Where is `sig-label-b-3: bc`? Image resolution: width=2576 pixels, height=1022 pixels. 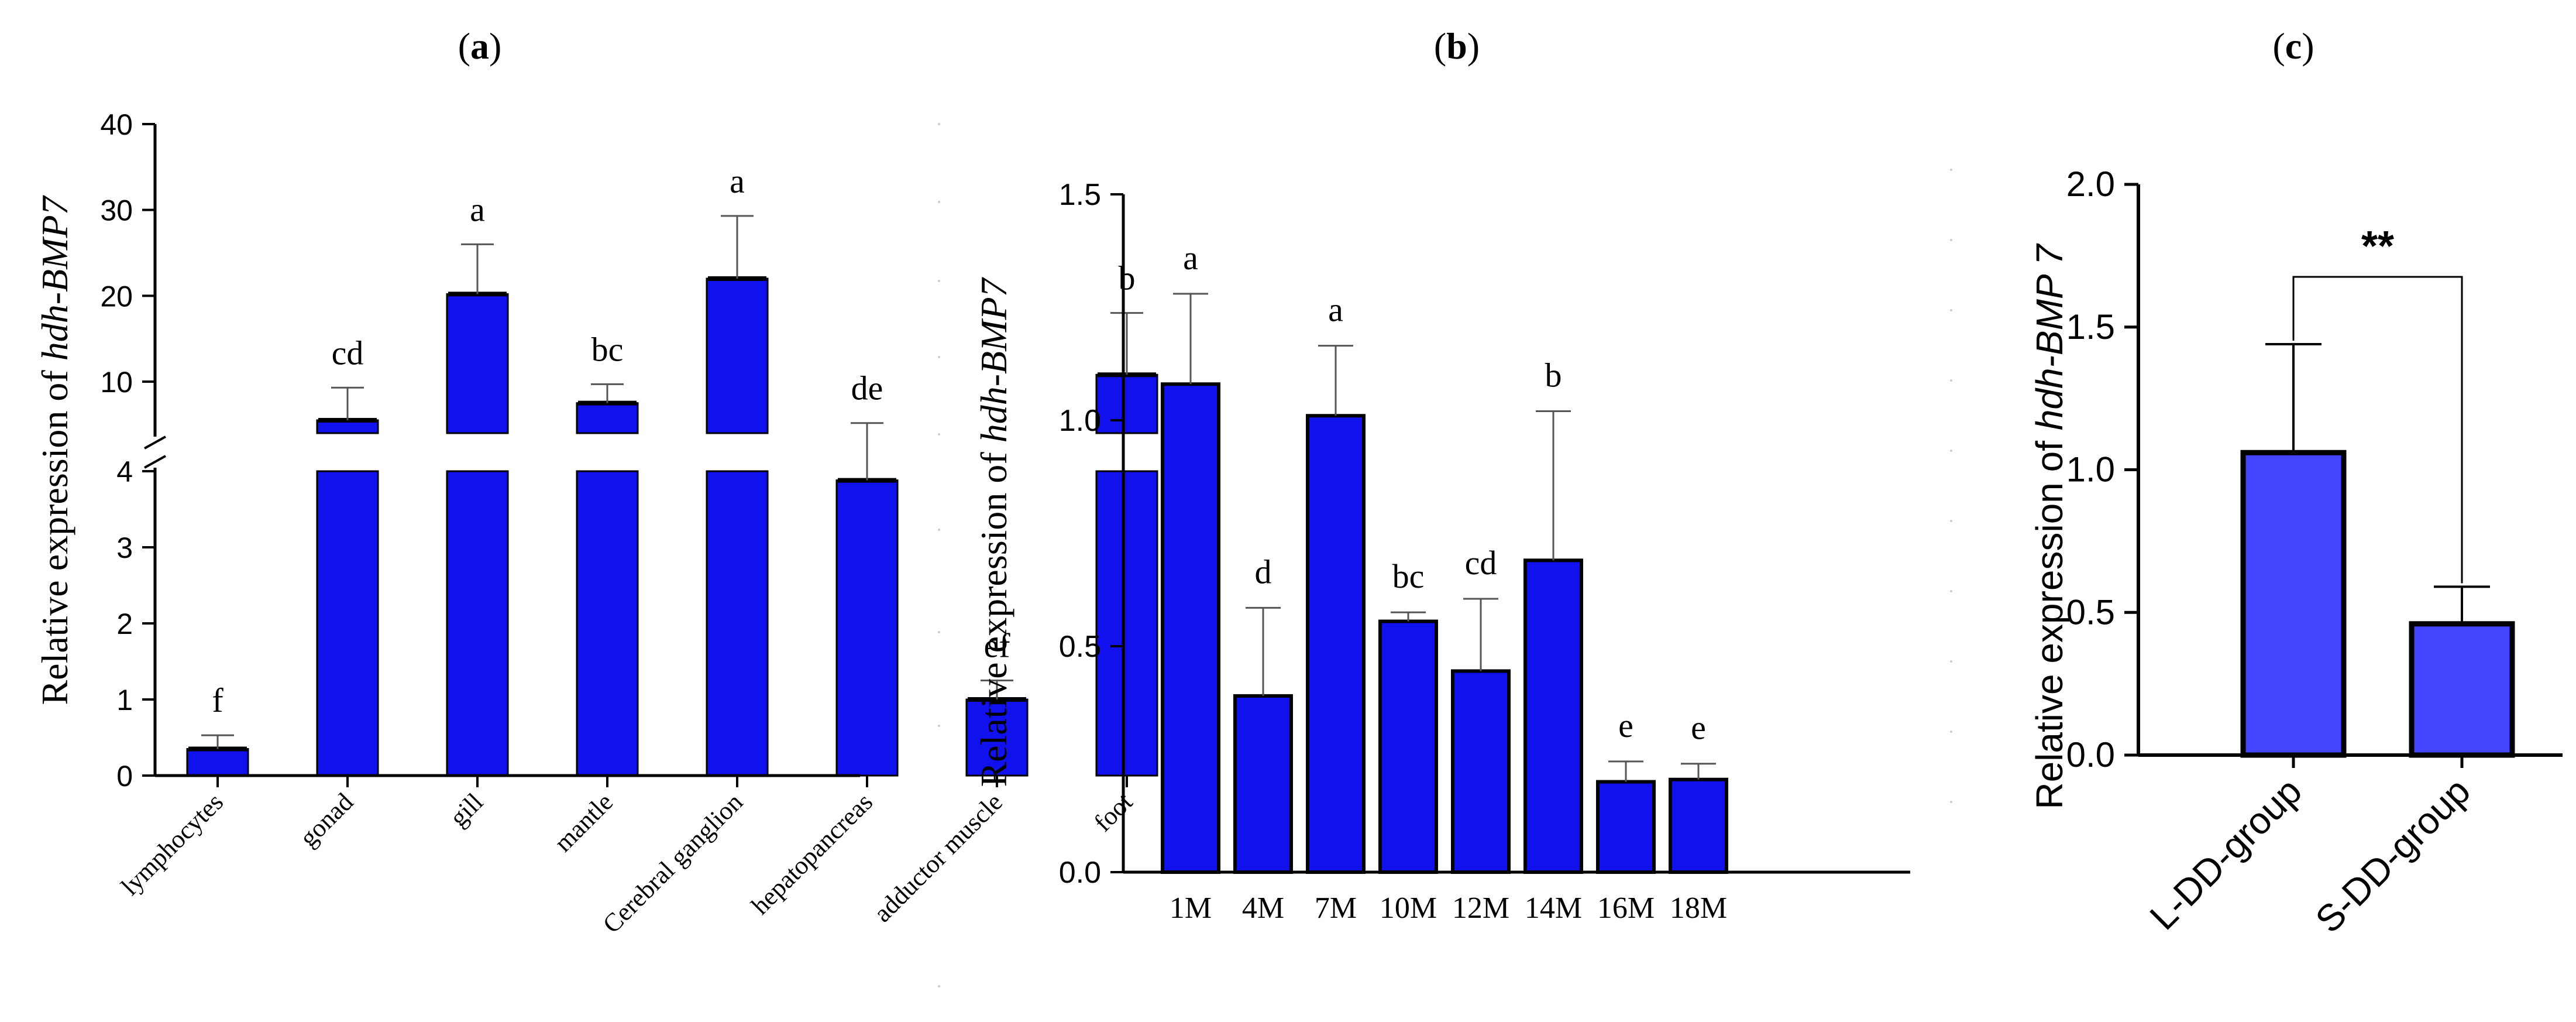
sig-label-b-3: bc is located at coordinates (1409, 576).